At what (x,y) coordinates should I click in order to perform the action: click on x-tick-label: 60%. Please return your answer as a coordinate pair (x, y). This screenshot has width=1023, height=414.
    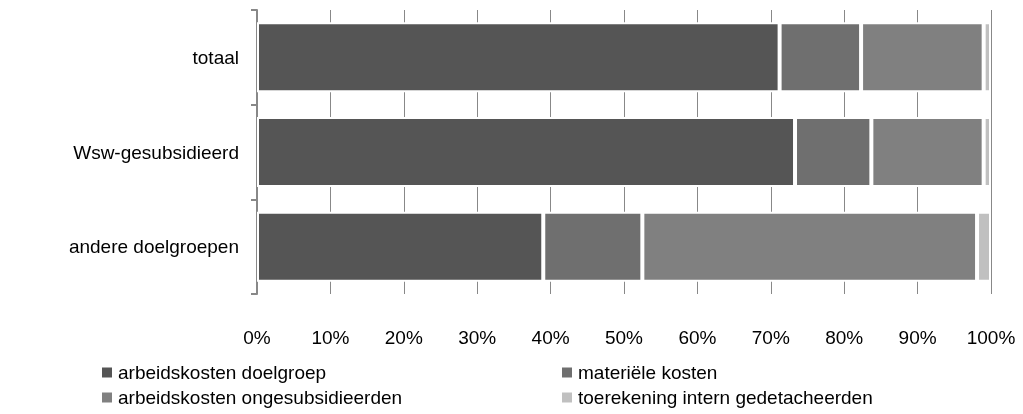
    Looking at the image, I should click on (697, 337).